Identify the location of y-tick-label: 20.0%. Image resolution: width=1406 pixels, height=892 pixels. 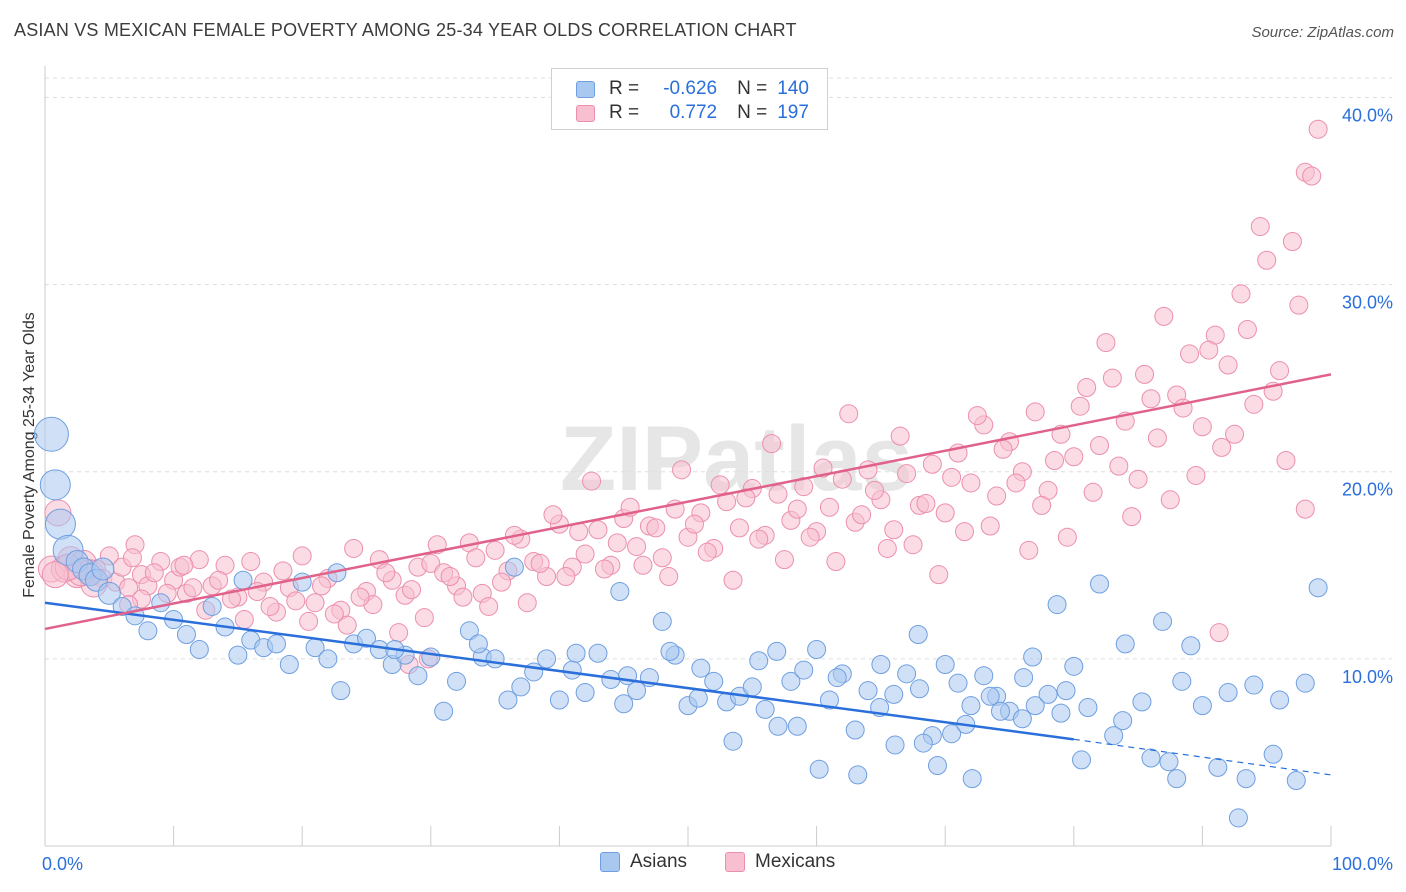
(1367, 490).